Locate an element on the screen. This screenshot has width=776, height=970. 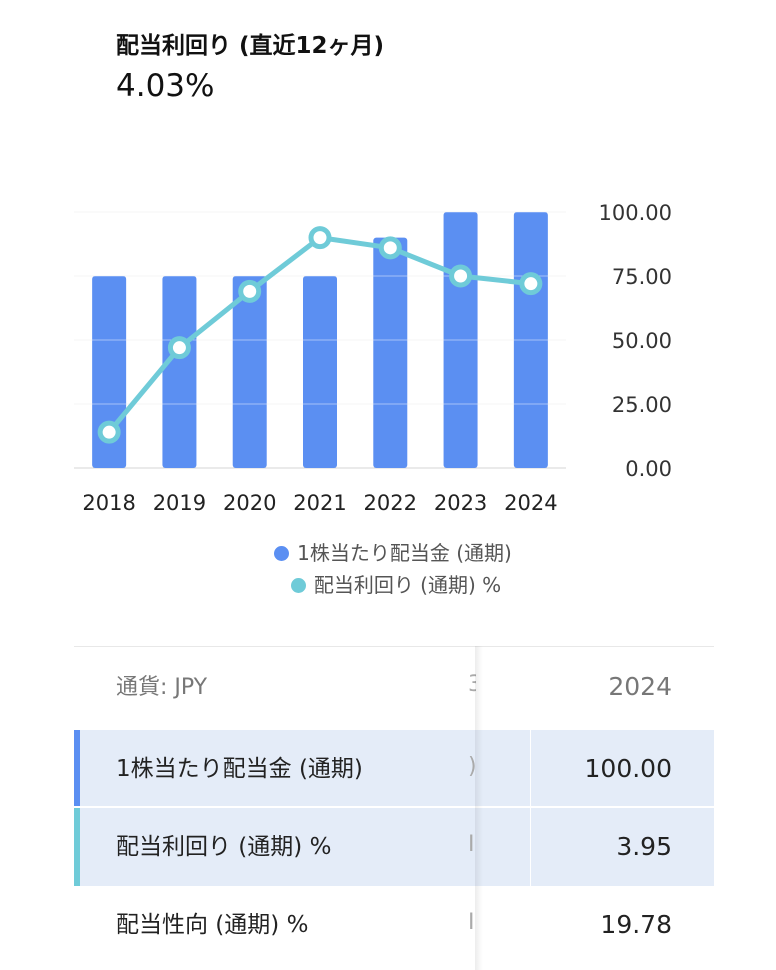
bar-2021 is located at coordinates (320, 372).